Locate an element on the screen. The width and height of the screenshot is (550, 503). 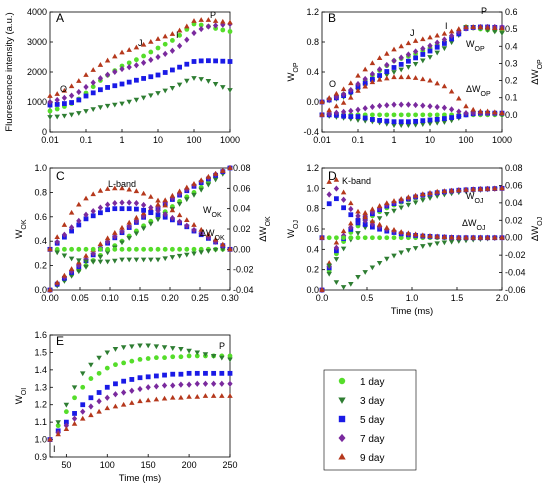
y-tick-label: 0.6 is located at coordinates (40, 217).